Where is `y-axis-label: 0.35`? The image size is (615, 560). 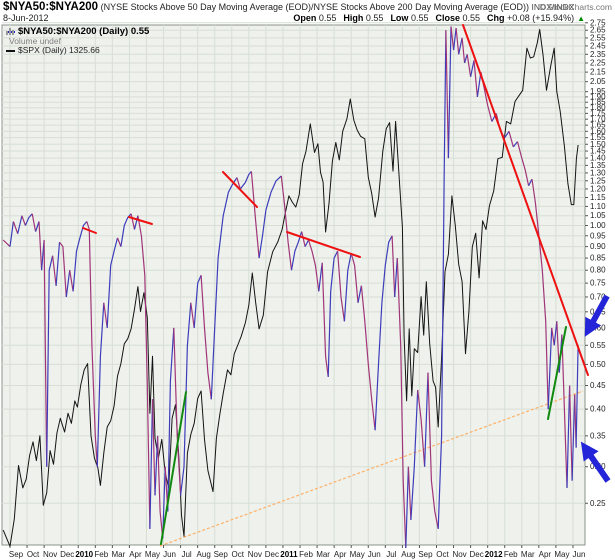 y-axis-label: 0.35 is located at coordinates (598, 435).